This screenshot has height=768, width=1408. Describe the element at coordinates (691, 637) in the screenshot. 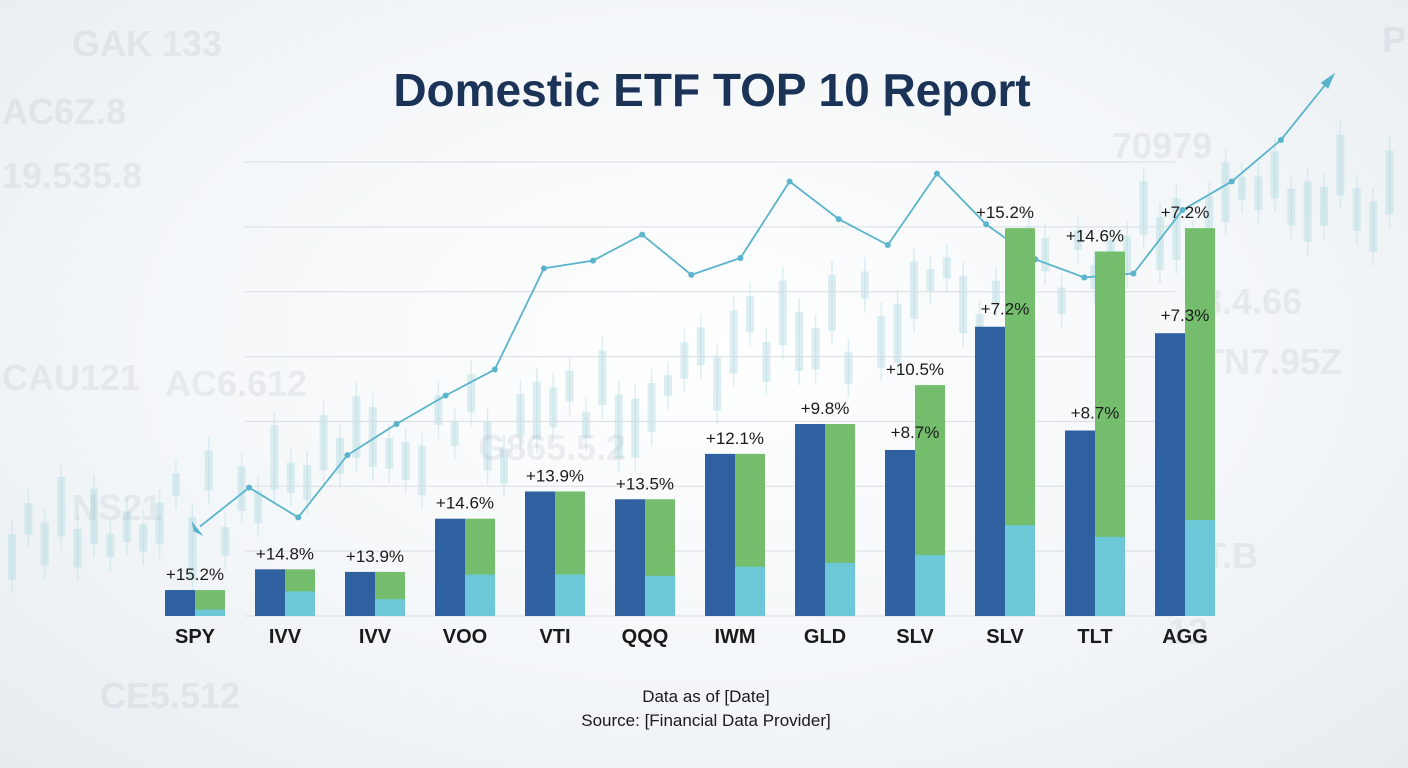

I see `category-labels: SPY IVV IVV VOO VTI QQQ IWM GLD SLV SLV TLT AGG` at that location.